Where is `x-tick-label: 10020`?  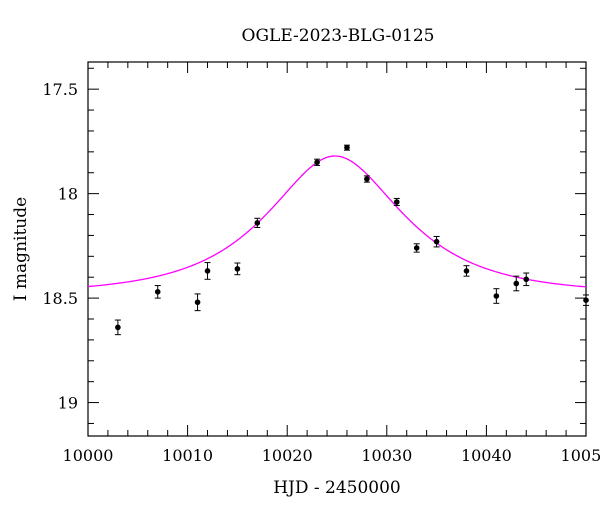
x-tick-label: 10020 is located at coordinates (287, 455).